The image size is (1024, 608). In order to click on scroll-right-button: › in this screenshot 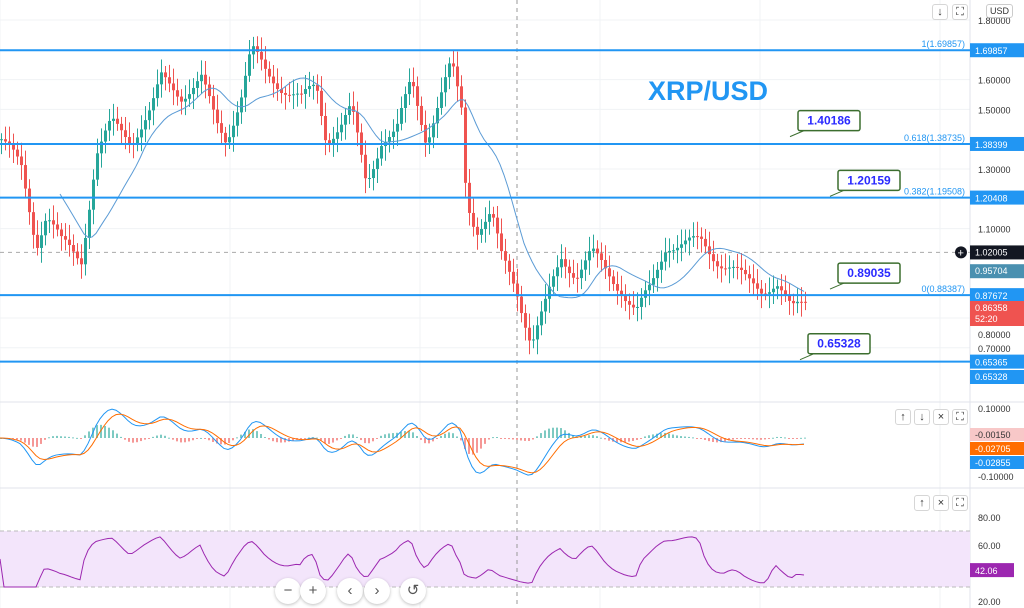, I will do `click(377, 591)`.